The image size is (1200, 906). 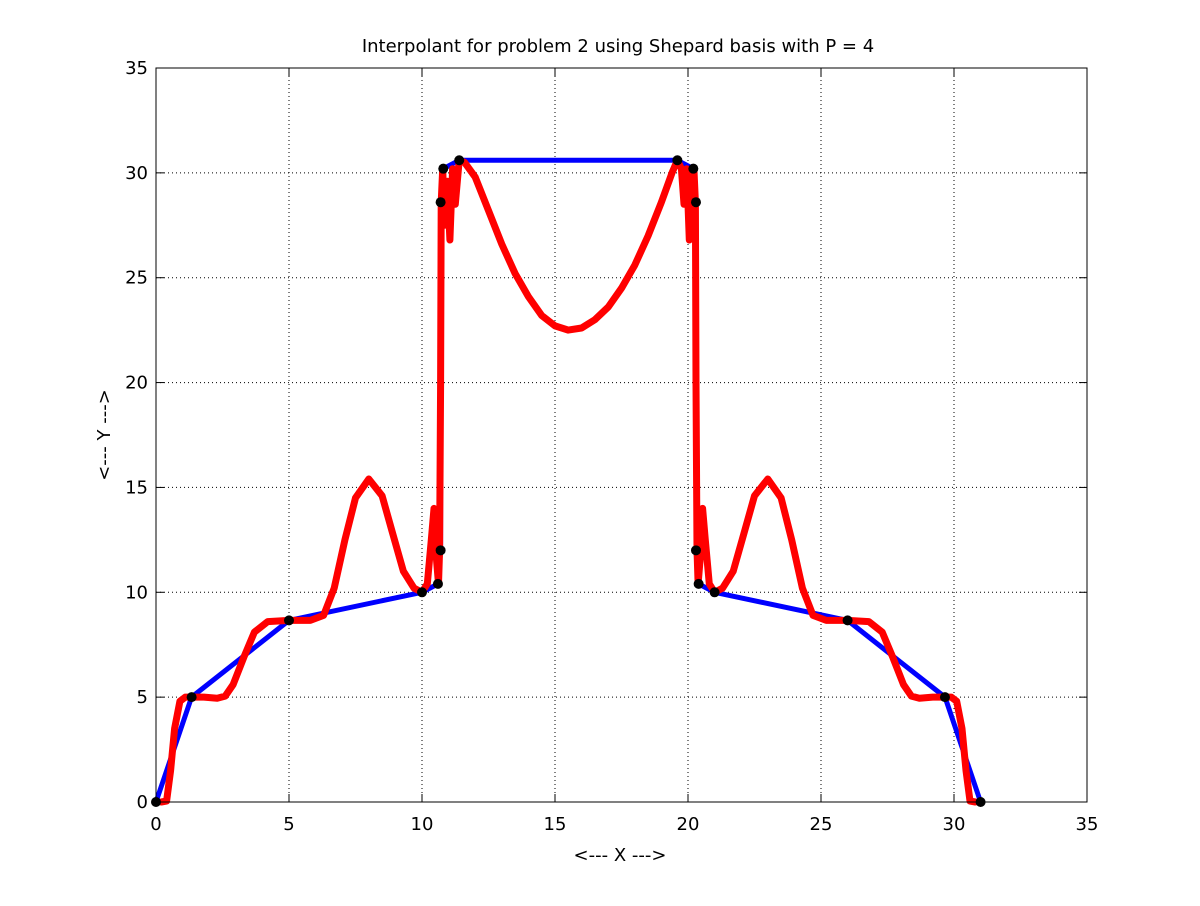 I want to click on y-tick-label-0: 0, so click(x=142, y=802).